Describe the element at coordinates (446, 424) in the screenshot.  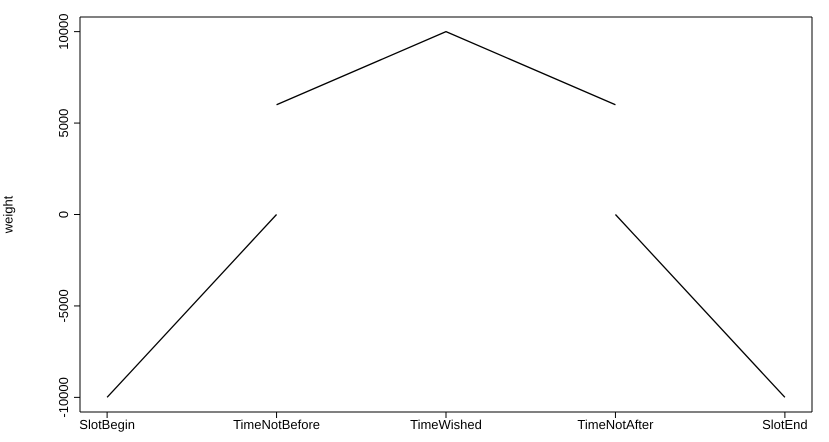
I see `x-tick-label: TimeWished` at that location.